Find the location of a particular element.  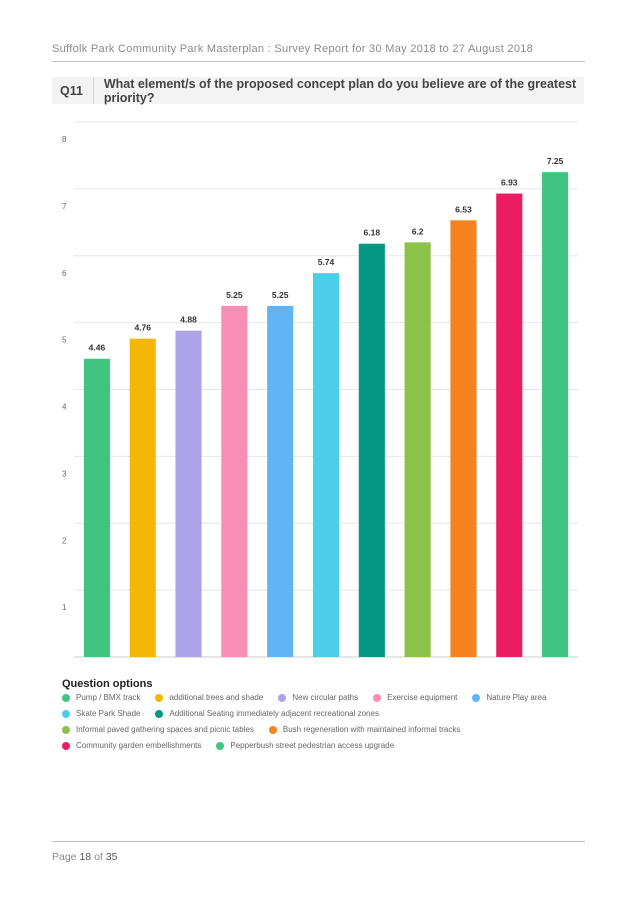

legend-item: Skate Park Shade is located at coordinates (101, 713).